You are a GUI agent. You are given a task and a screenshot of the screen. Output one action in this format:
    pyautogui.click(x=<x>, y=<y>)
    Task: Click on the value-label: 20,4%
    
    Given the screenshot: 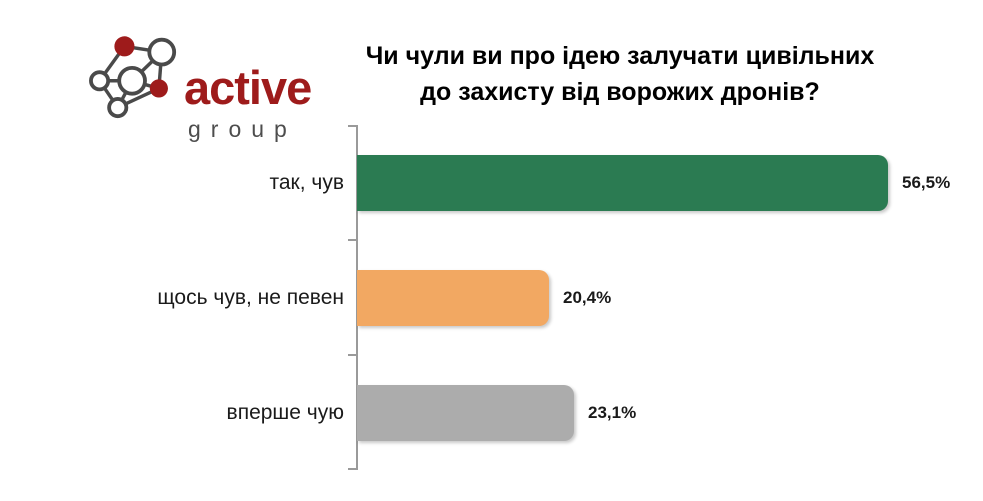 What is the action you would take?
    pyautogui.click(x=587, y=297)
    